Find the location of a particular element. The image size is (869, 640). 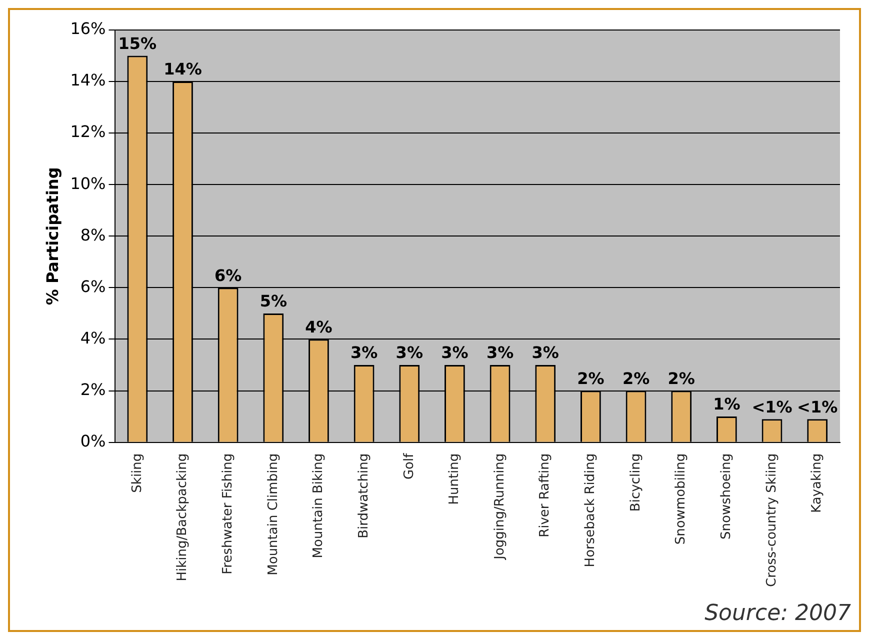

x-tick-label: Snowmobiling is located at coordinates (681, 499).